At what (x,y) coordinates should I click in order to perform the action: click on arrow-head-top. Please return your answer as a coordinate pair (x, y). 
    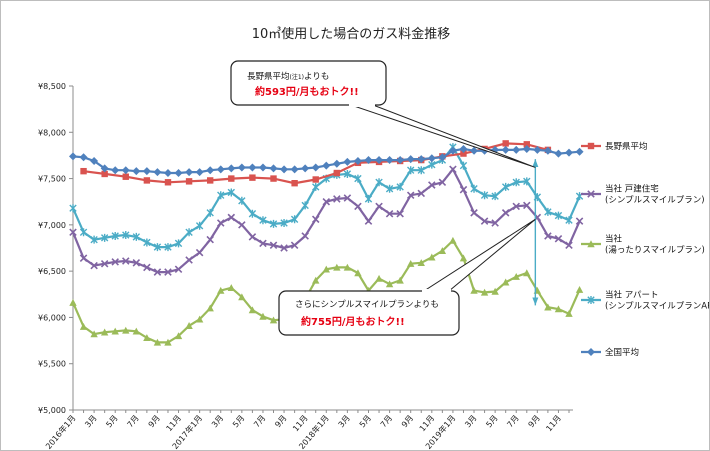
    Looking at the image, I should click on (535, 163).